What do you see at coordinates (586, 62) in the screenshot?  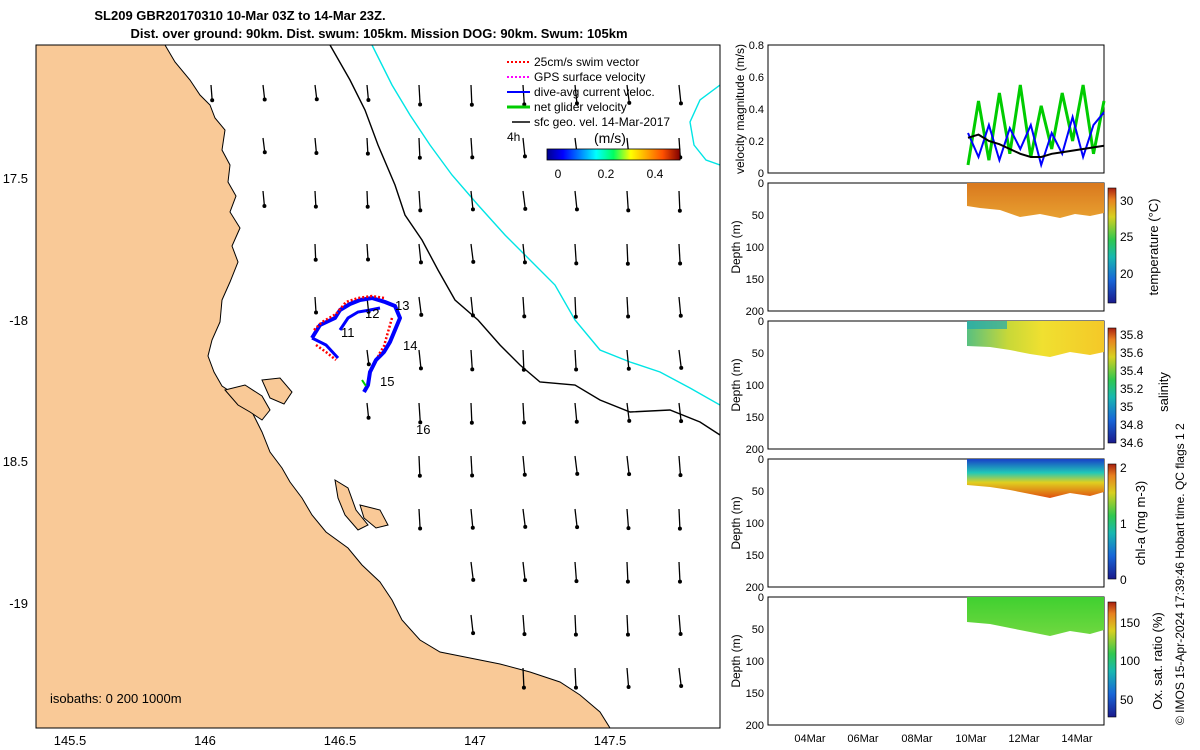 I see `legend-label: 25cm/s swim vector` at bounding box center [586, 62].